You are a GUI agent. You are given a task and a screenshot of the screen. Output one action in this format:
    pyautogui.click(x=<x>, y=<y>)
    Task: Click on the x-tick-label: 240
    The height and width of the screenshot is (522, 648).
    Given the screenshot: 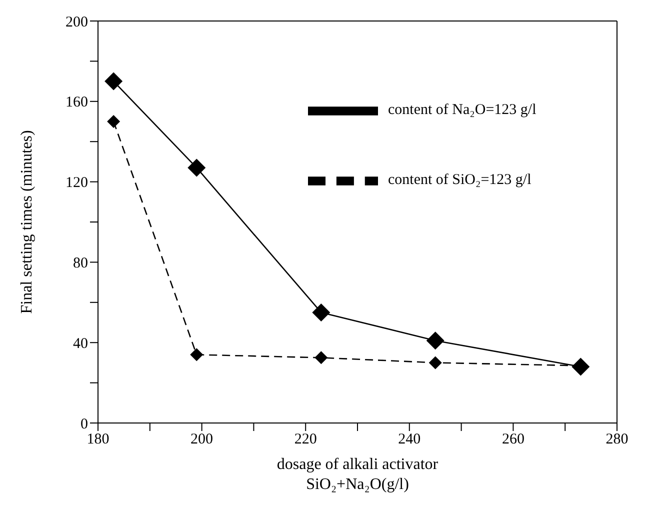 What is the action you would take?
    pyautogui.click(x=409, y=440)
    